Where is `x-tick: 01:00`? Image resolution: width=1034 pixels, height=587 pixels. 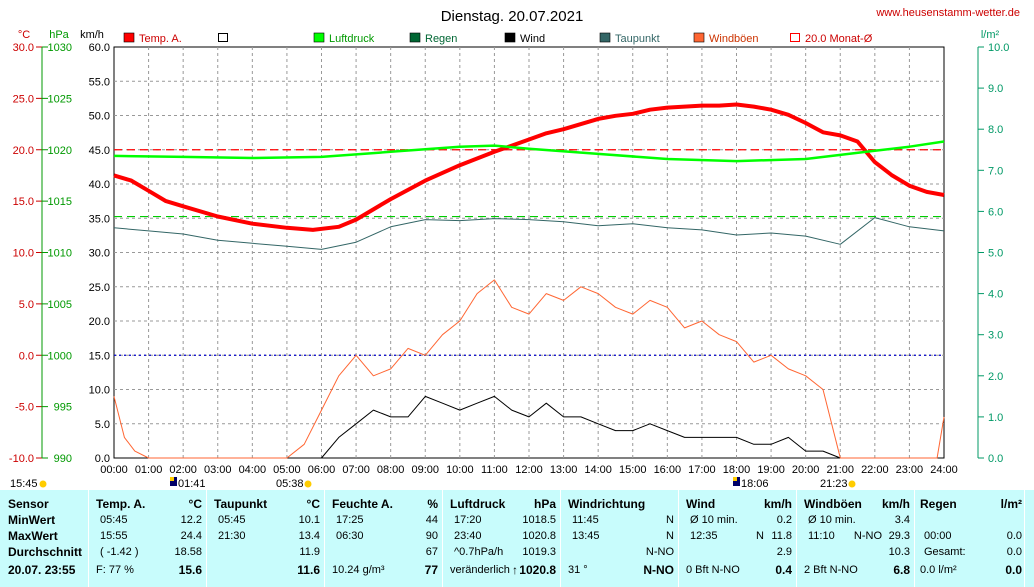 x-tick: 01:00 is located at coordinates (149, 470).